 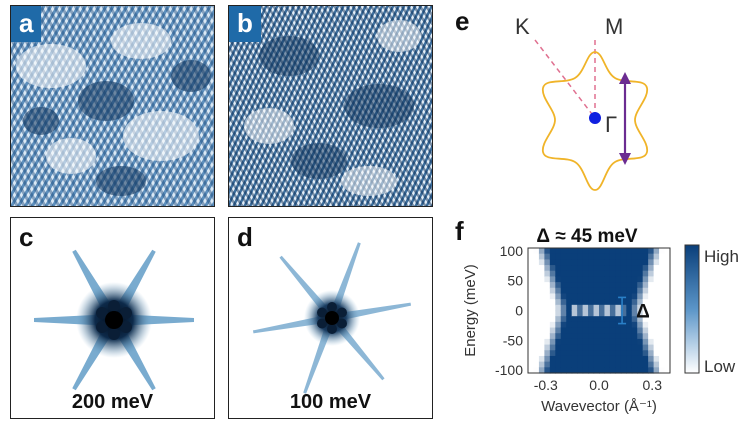 I want to click on chart-title: Δ ≈ 45 meV, so click(x=587, y=236).